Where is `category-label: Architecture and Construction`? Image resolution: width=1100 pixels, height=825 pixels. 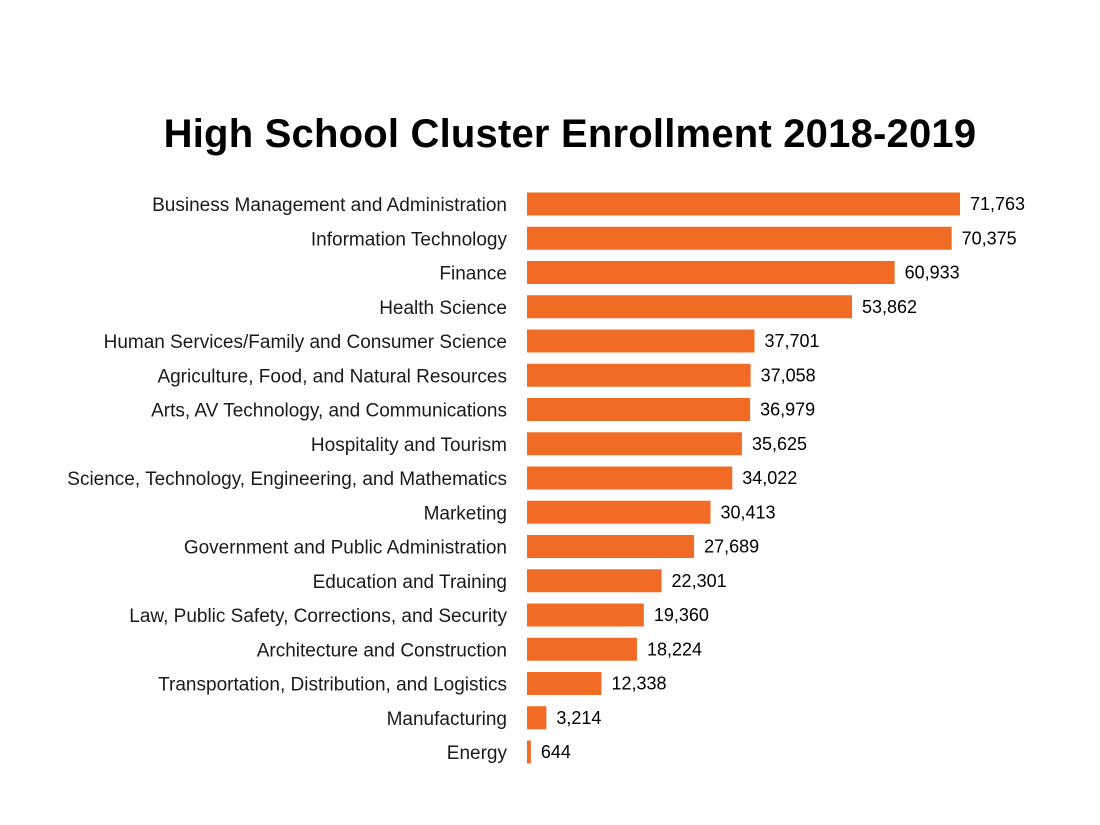
category-label: Architecture and Construction is located at coordinates (382, 650).